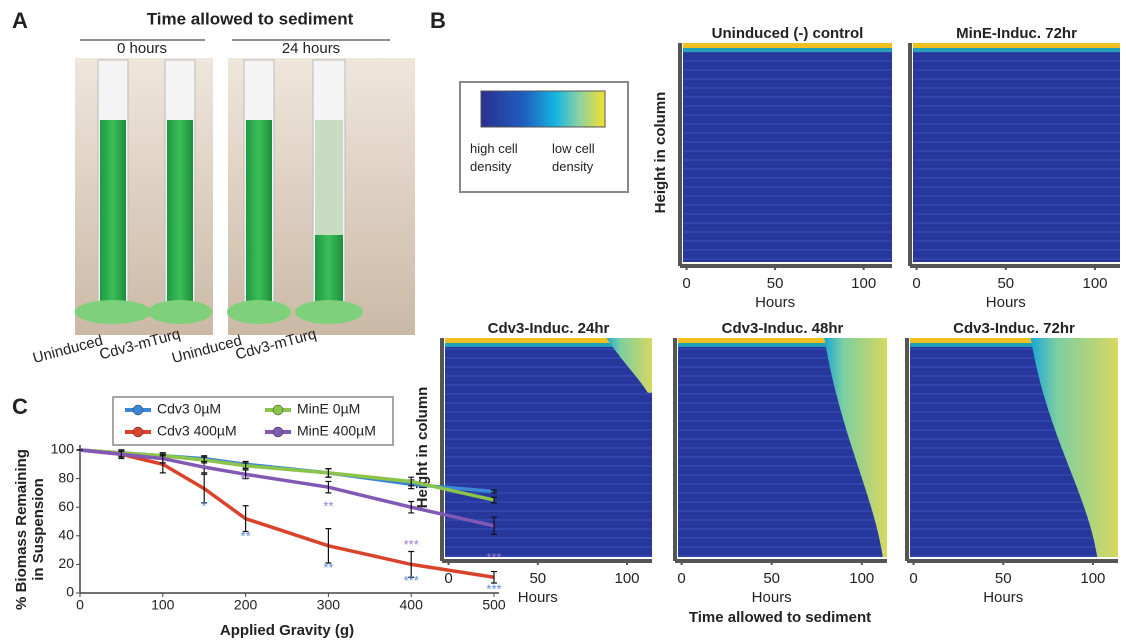 The width and height of the screenshot is (1126, 641). What do you see at coordinates (543, 109) in the screenshot?
I see `colorbar` at bounding box center [543, 109].